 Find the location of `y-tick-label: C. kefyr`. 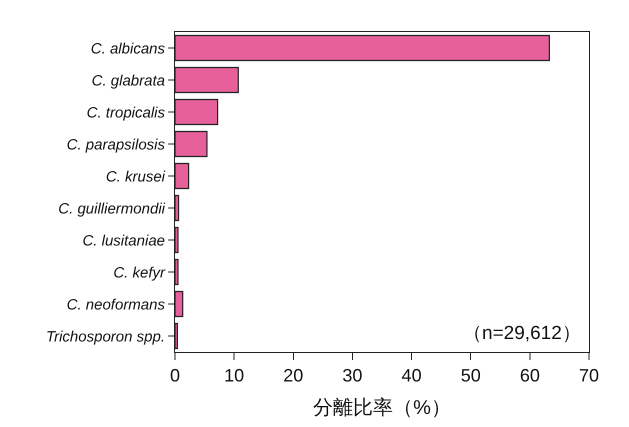

y-tick-label: C. kefyr is located at coordinates (139, 273).